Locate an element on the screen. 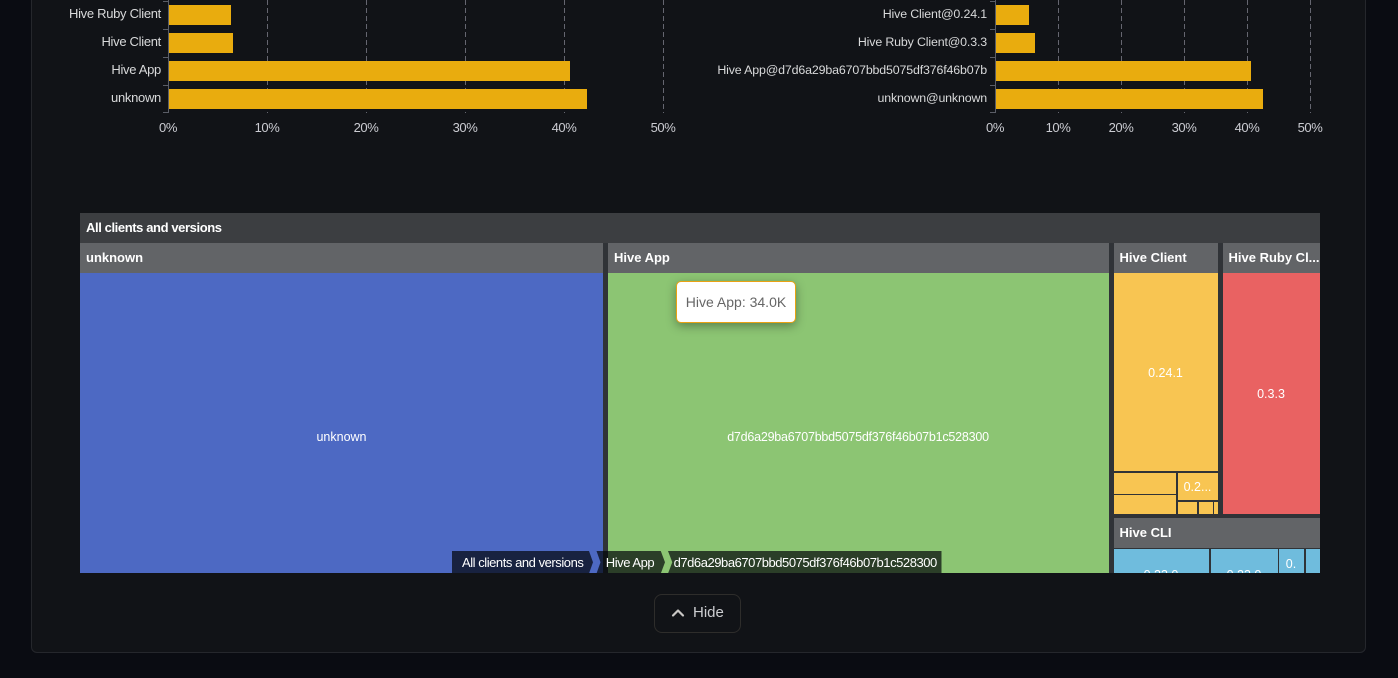  svg-text: Hive App is located at coordinates (630, 562).